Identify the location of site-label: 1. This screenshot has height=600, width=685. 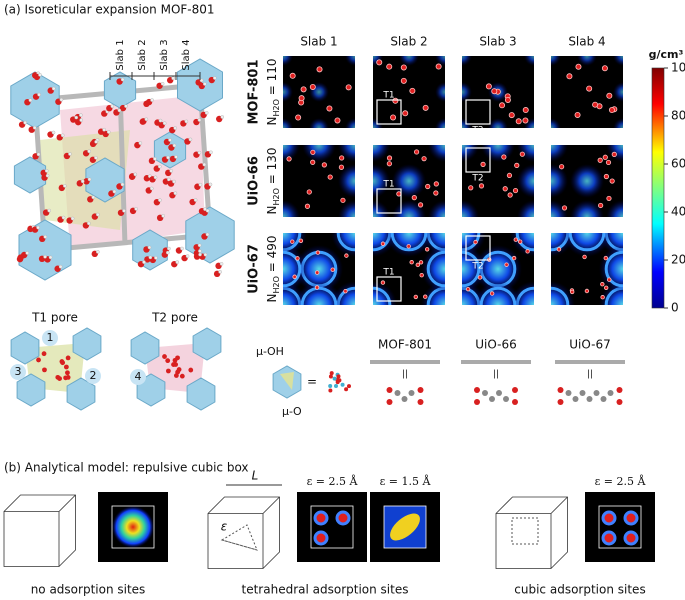
(50, 337).